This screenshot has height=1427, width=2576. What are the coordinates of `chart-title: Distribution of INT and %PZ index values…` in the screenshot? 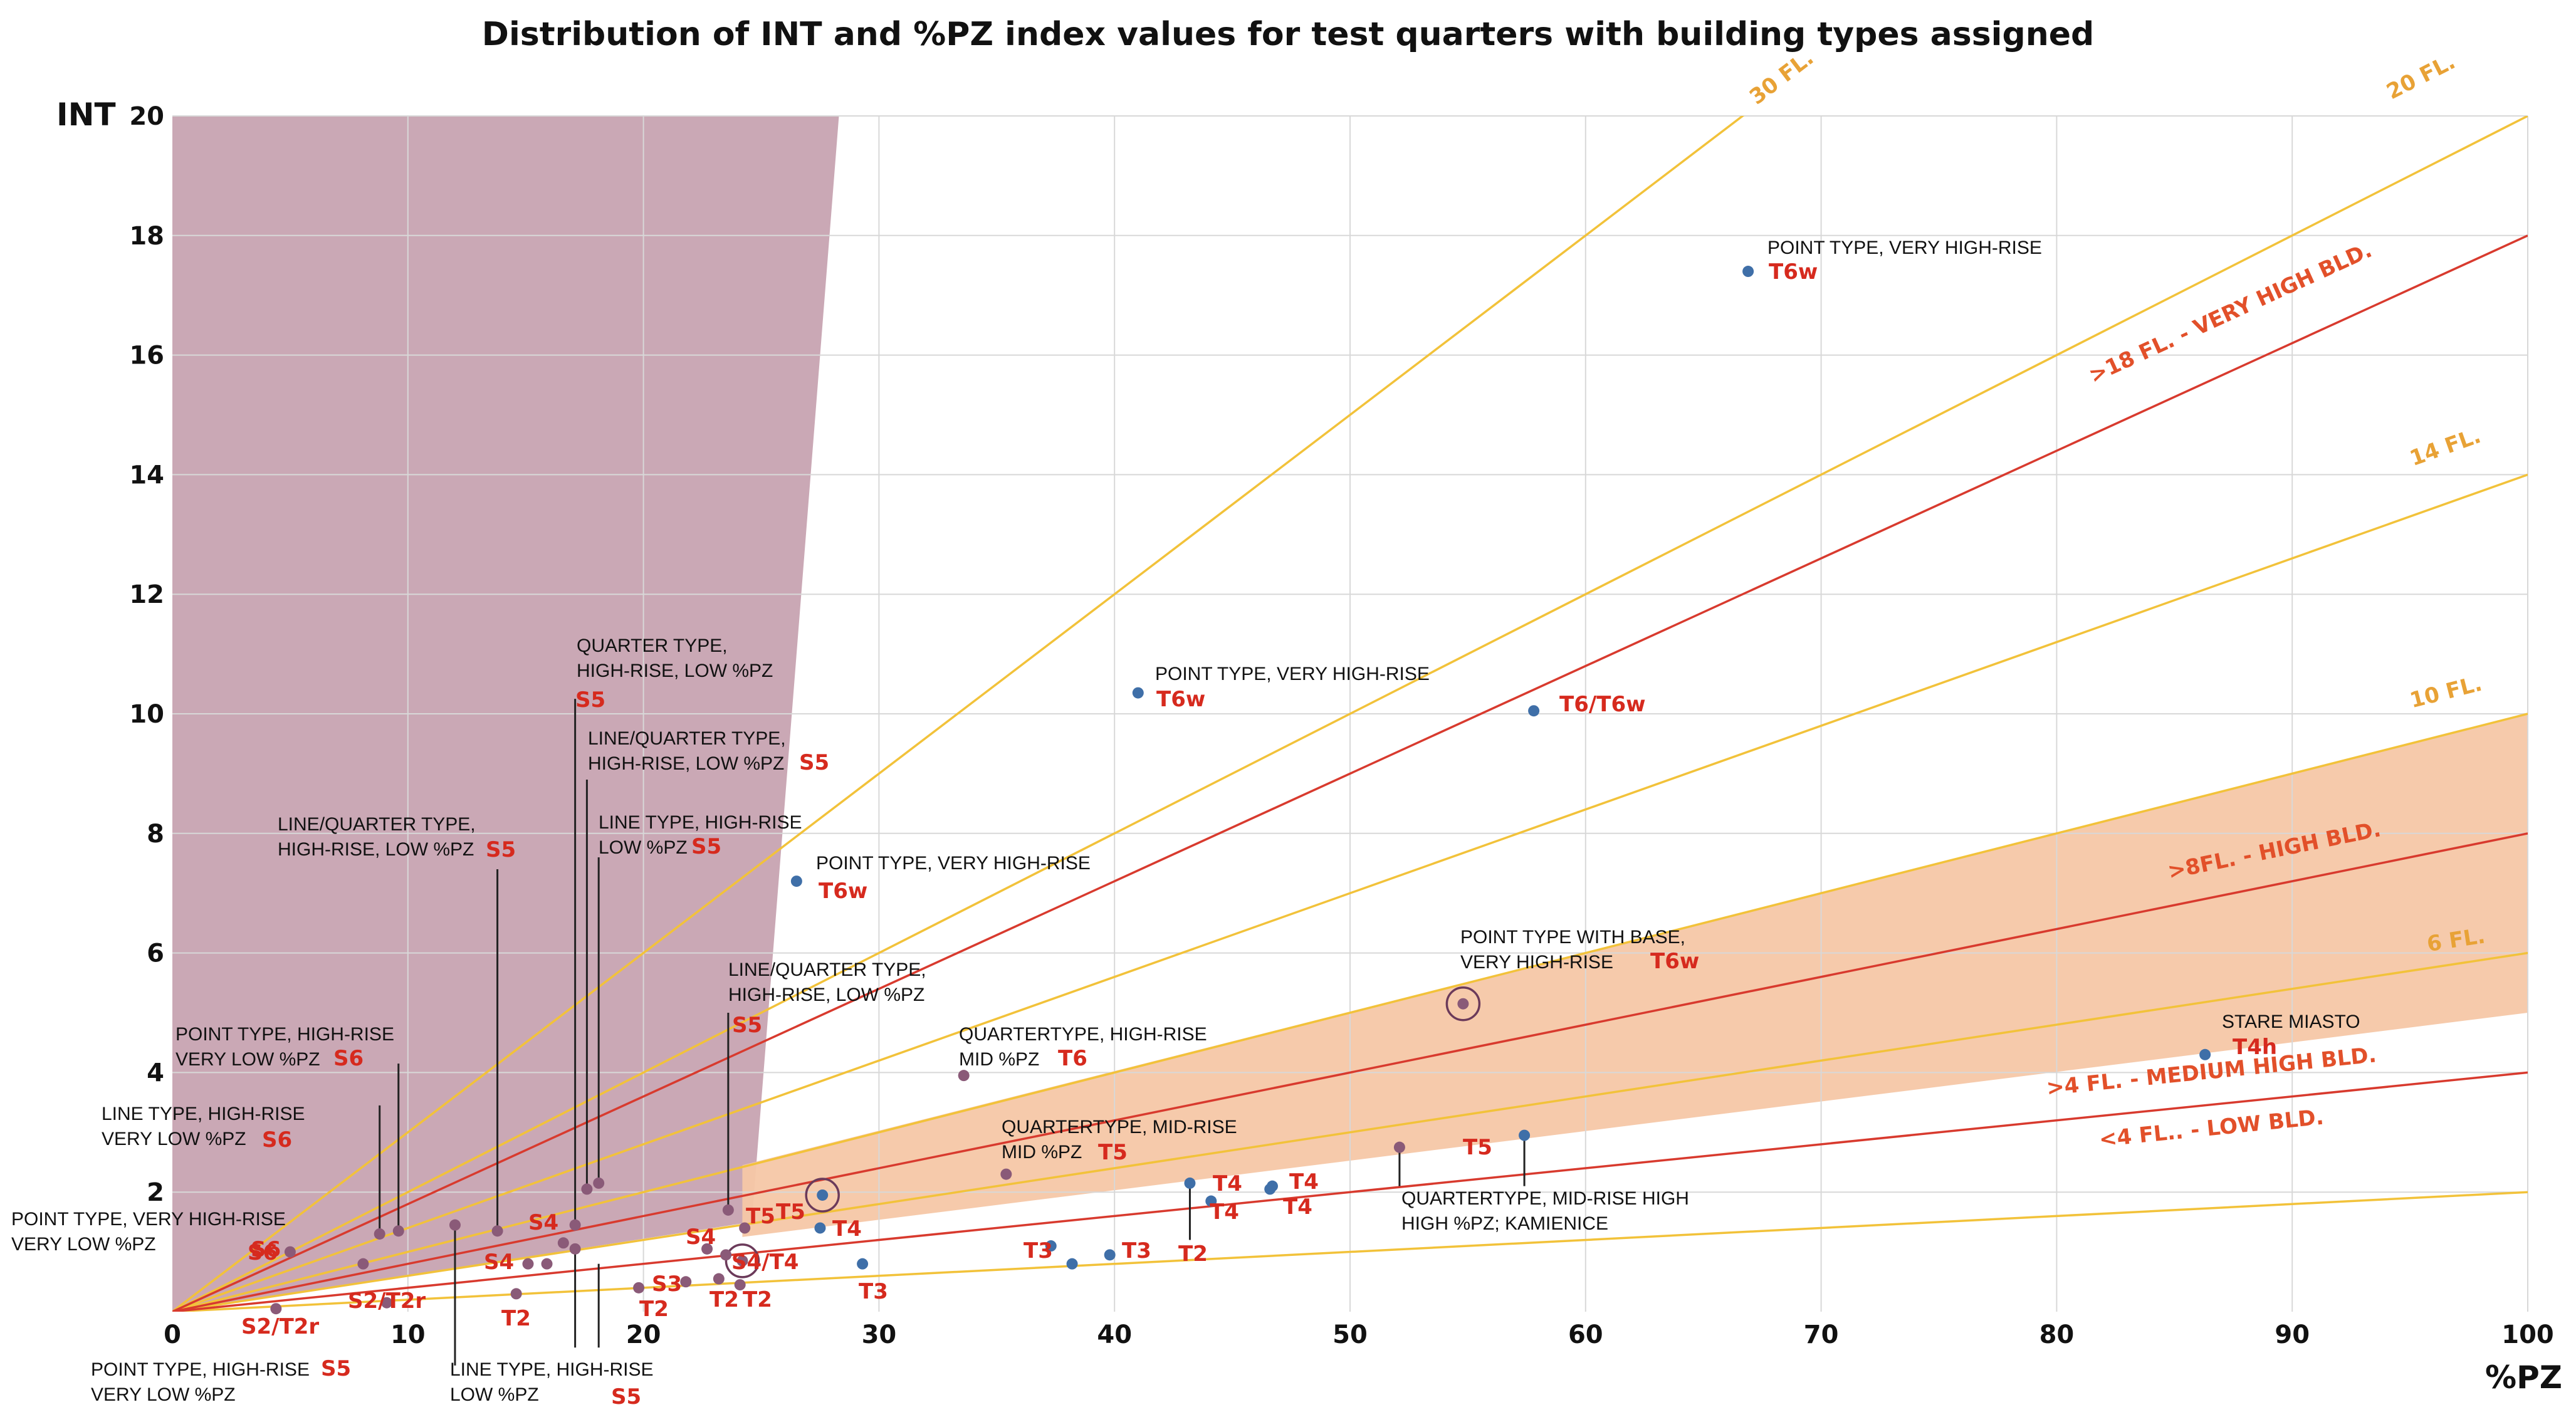 It's located at (1288, 34).